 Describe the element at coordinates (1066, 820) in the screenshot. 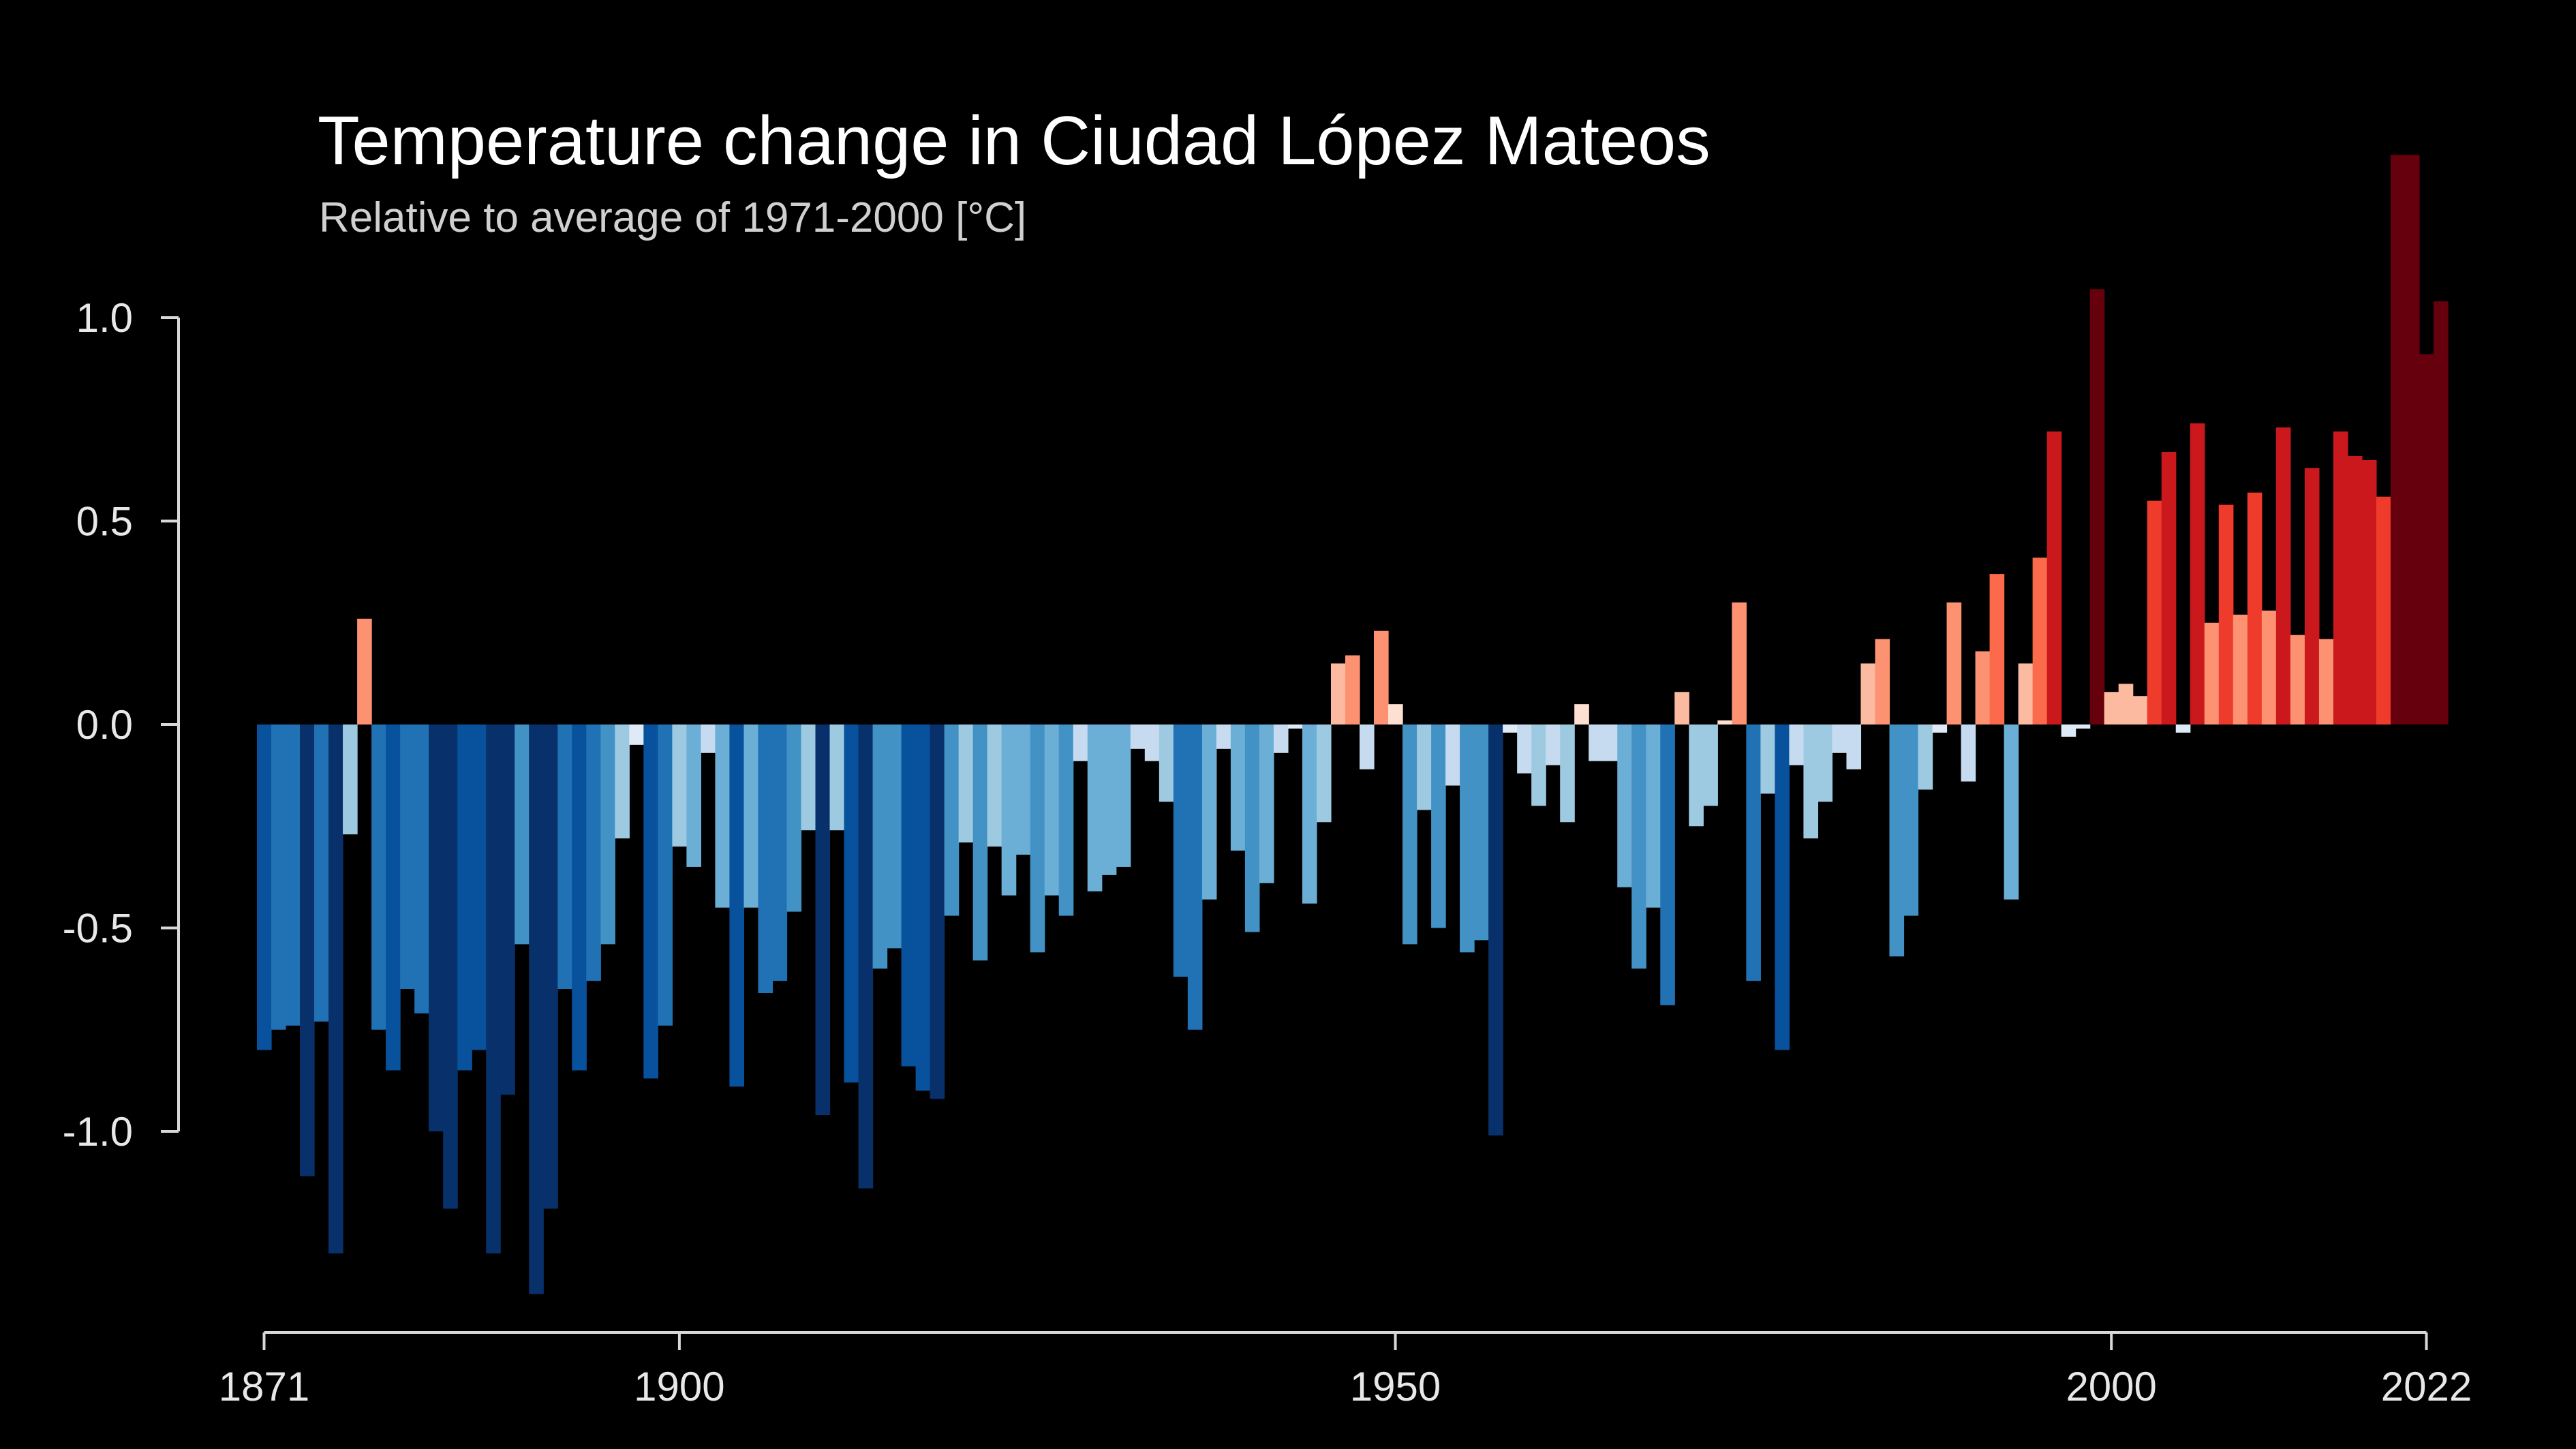

I see `bar-1927` at that location.